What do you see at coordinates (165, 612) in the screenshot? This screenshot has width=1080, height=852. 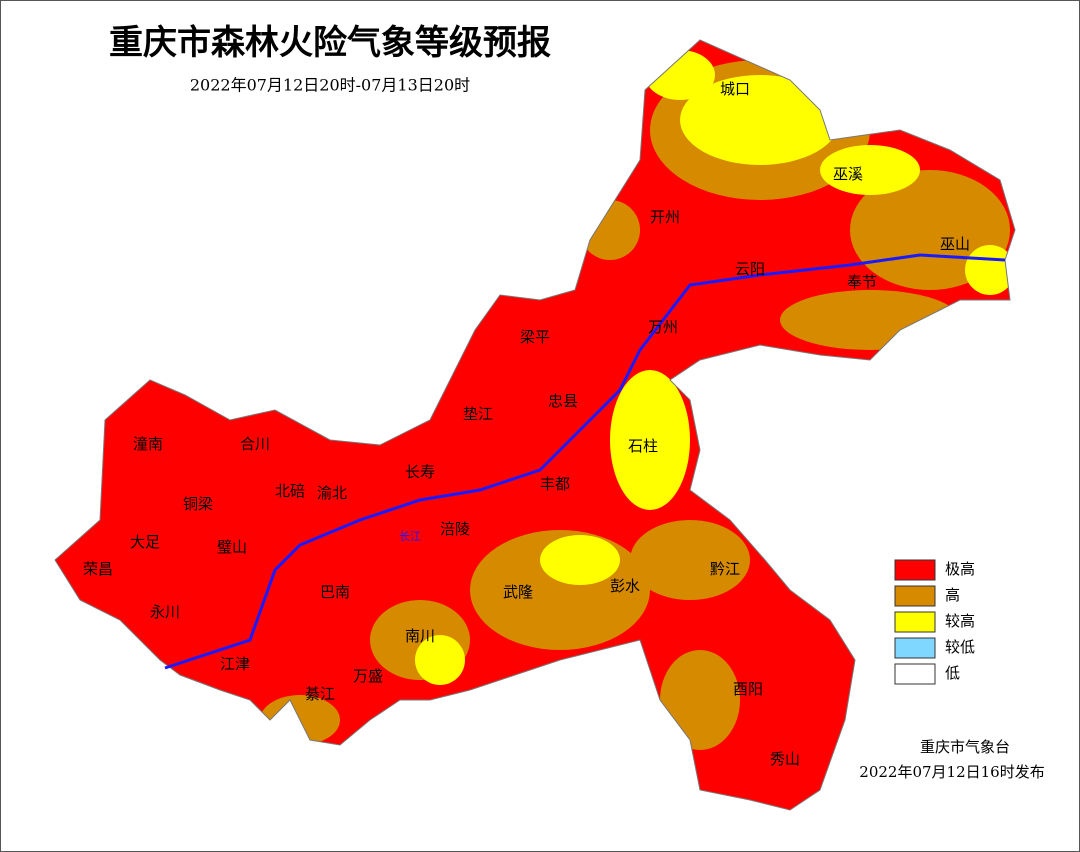 I see `place-label: 永川` at bounding box center [165, 612].